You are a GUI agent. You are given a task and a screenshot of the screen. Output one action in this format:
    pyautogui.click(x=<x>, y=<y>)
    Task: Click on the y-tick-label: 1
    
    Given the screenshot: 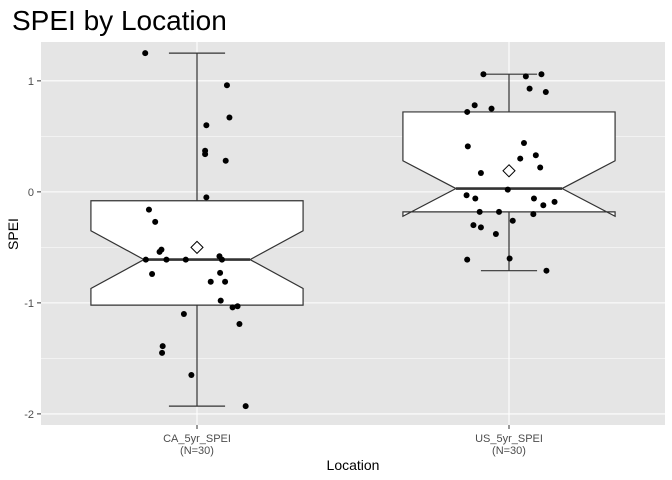 What is the action you would take?
    pyautogui.click(x=31, y=82)
    